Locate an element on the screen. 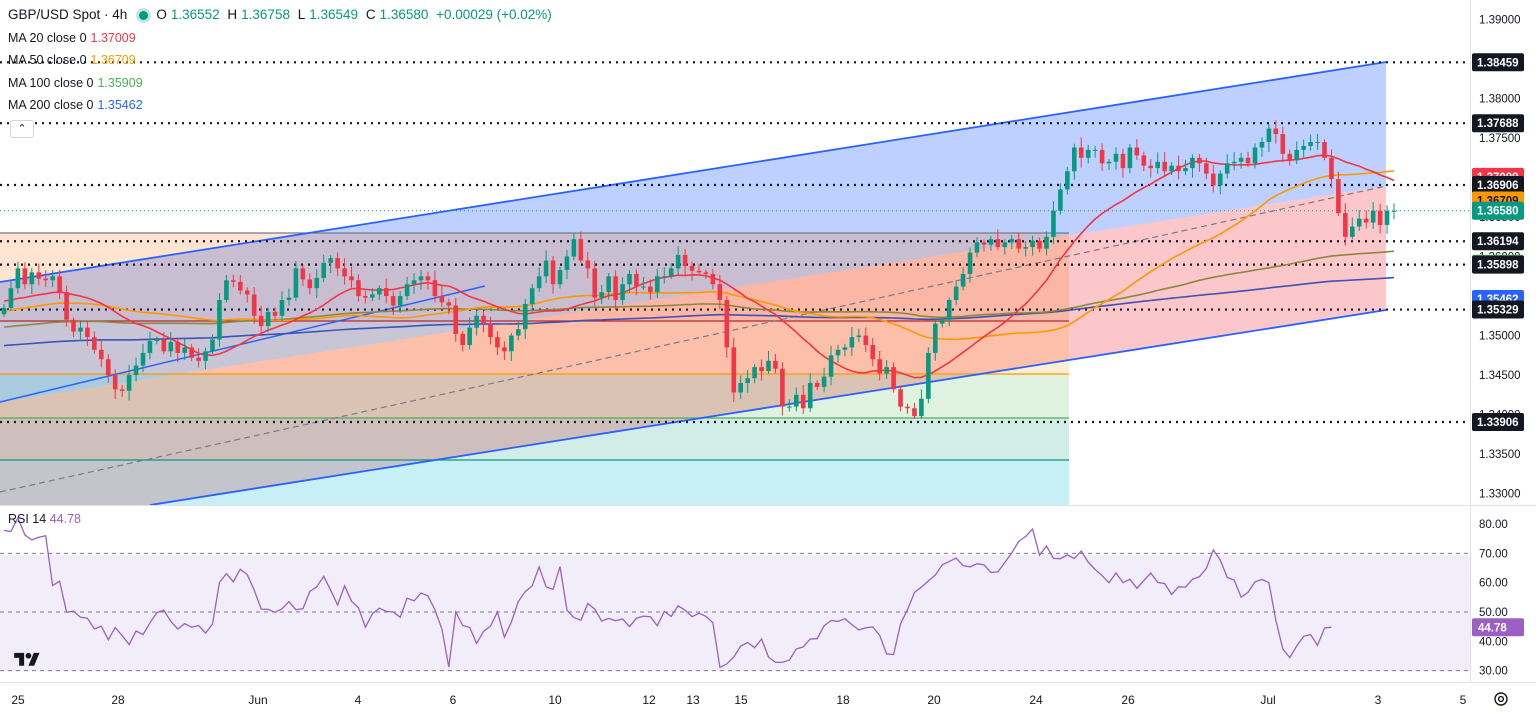 This screenshot has height=712, width=1536. chart-settings-gear-icon is located at coordinates (1501, 699).